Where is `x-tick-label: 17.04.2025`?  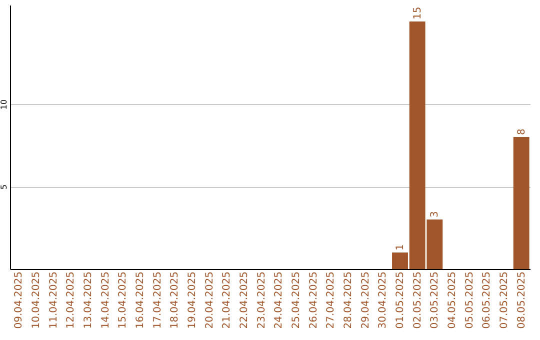
x-tick-label: 17.04.2025 is located at coordinates (158, 300).